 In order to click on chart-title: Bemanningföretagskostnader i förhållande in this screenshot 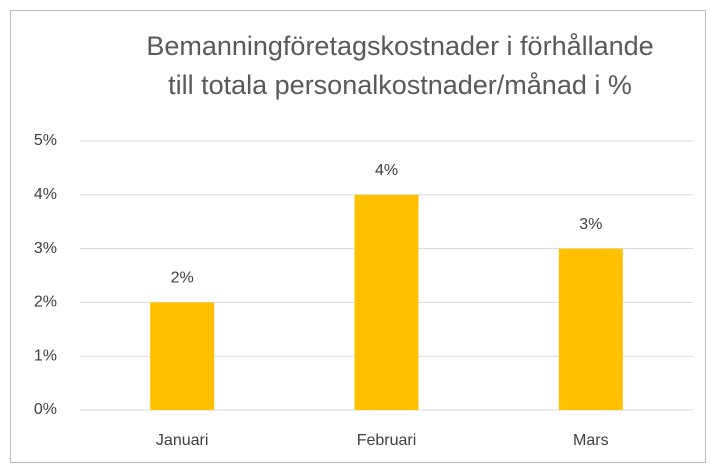, I will do `click(399, 46)`.